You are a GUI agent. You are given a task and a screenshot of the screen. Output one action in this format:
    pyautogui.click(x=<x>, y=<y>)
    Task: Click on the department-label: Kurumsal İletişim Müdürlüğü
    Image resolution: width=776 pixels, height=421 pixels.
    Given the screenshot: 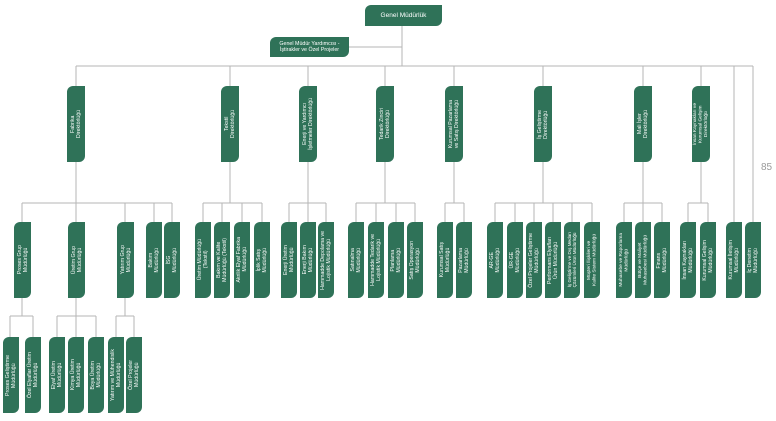 What is the action you would take?
    pyautogui.click(x=734, y=260)
    